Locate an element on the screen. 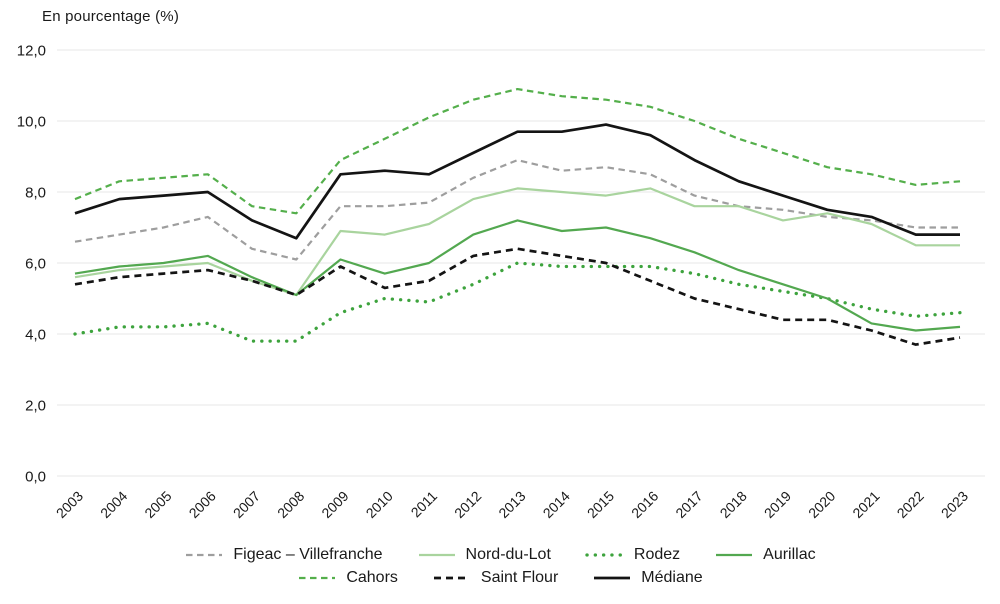  x-axis-tick-label: 2021 is located at coordinates (865, 504).